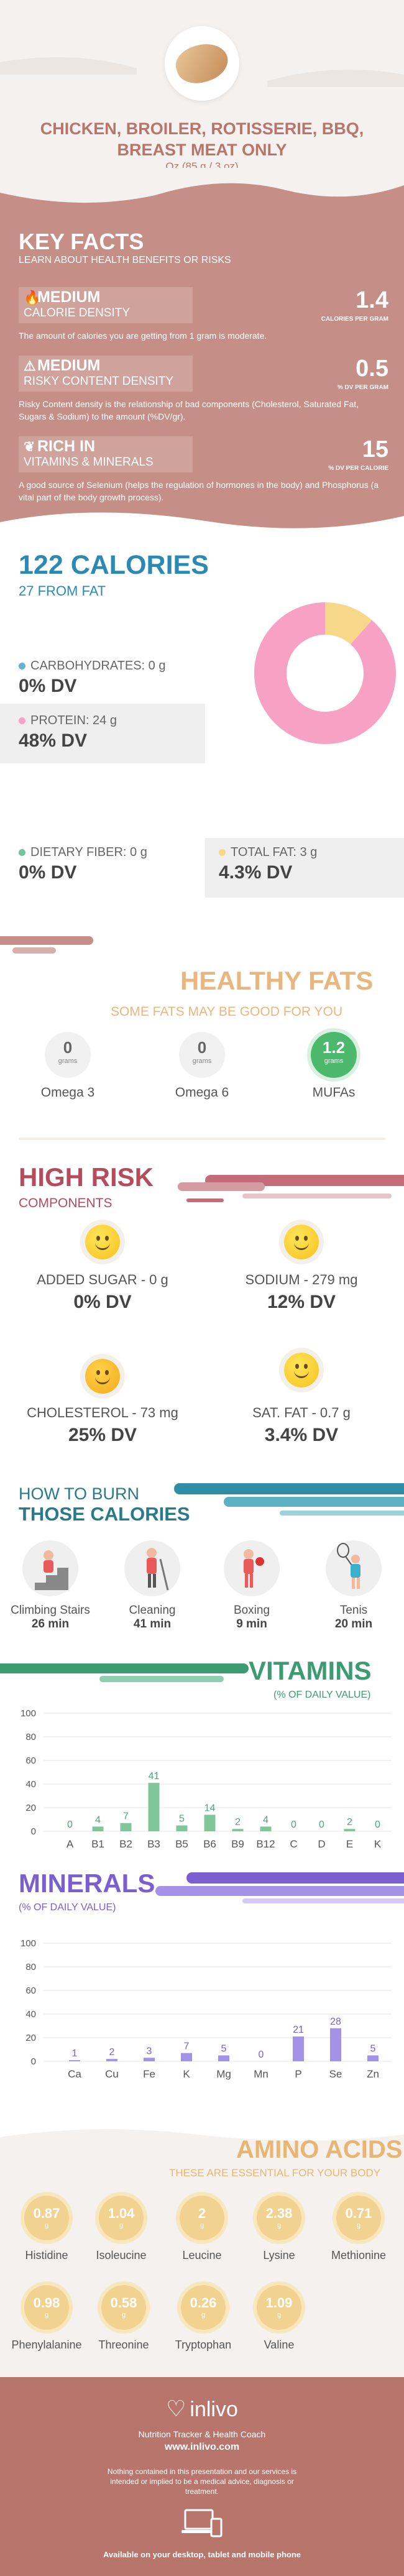 The height and width of the screenshot is (2576, 404). What do you see at coordinates (319, 2149) in the screenshot?
I see `amino-title: AMINO ACIDS` at bounding box center [319, 2149].